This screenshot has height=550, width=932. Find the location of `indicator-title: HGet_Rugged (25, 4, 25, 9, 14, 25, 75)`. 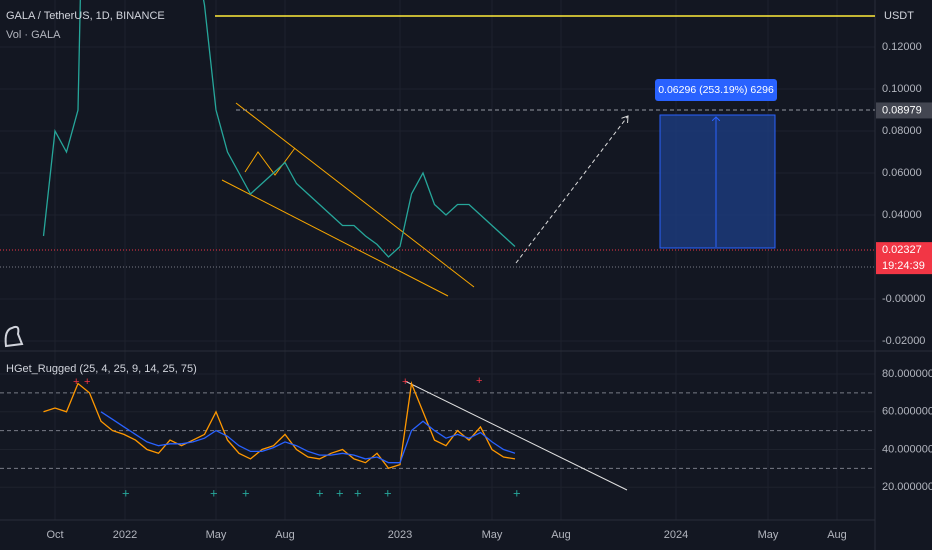

indicator-title: HGet_Rugged (25, 4, 25, 9, 14, 25, 75) is located at coordinates (101, 369).